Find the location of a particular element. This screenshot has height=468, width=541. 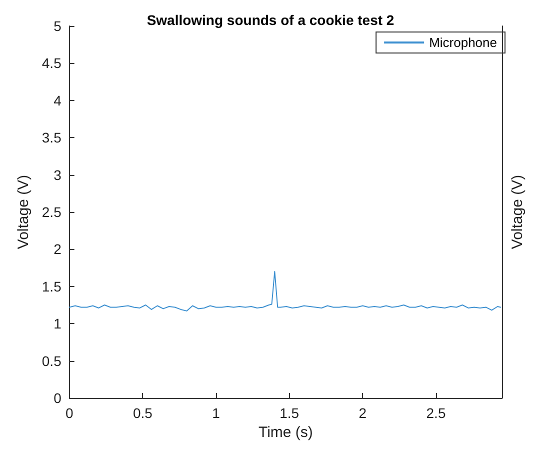

y-tick-label: 4.5 is located at coordinates (52, 63).